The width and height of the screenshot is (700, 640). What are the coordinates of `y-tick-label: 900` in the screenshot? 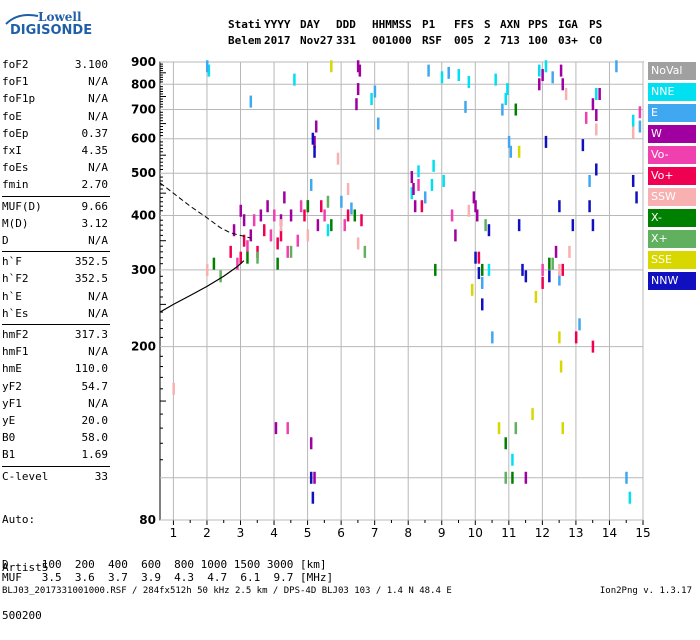 It's located at (143, 62).